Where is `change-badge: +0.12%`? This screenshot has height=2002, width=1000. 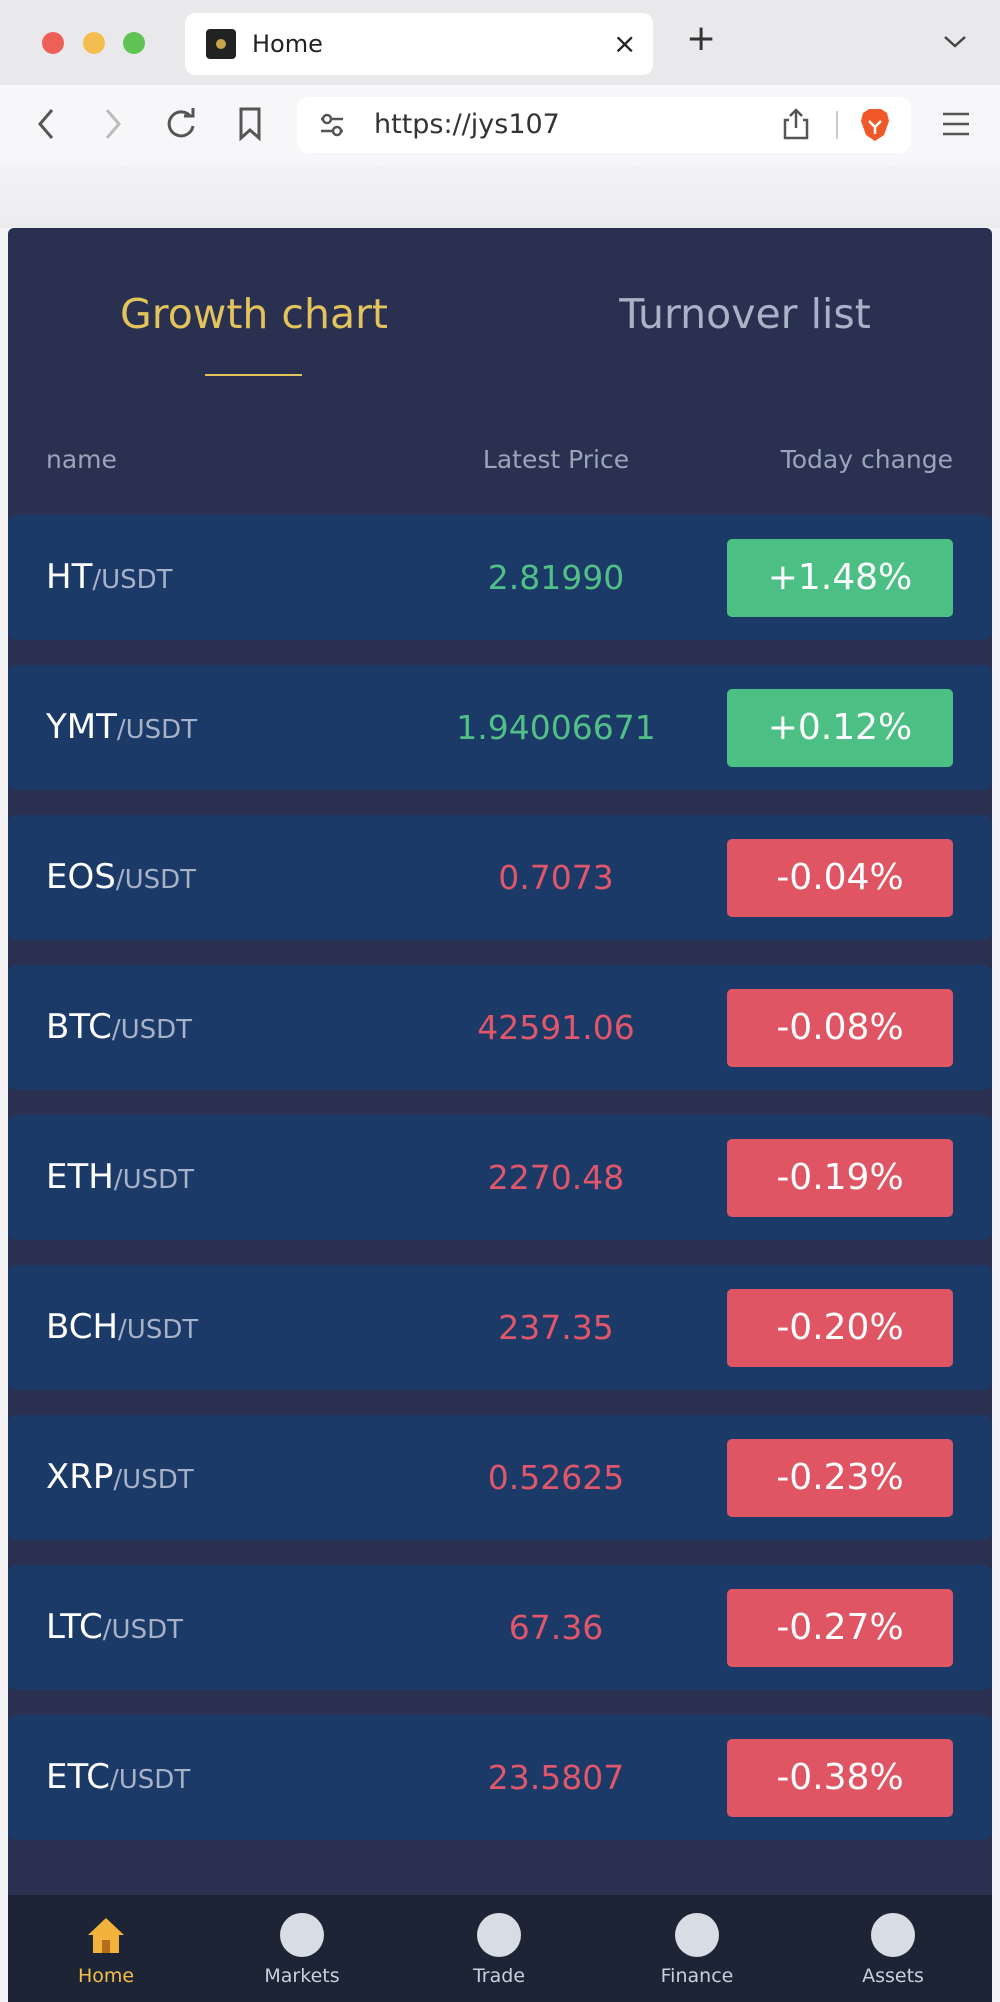 change-badge: +0.12% is located at coordinates (840, 728).